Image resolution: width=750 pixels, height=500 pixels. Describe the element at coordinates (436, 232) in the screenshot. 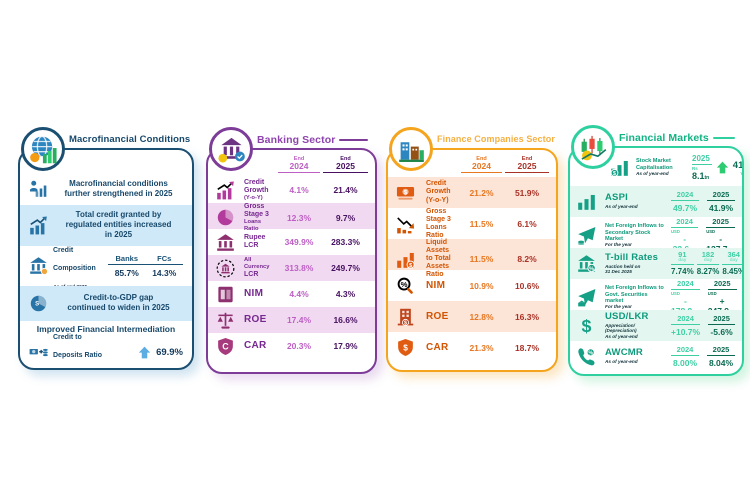

I see `metric-label-line2: Loans Ratio` at that location.